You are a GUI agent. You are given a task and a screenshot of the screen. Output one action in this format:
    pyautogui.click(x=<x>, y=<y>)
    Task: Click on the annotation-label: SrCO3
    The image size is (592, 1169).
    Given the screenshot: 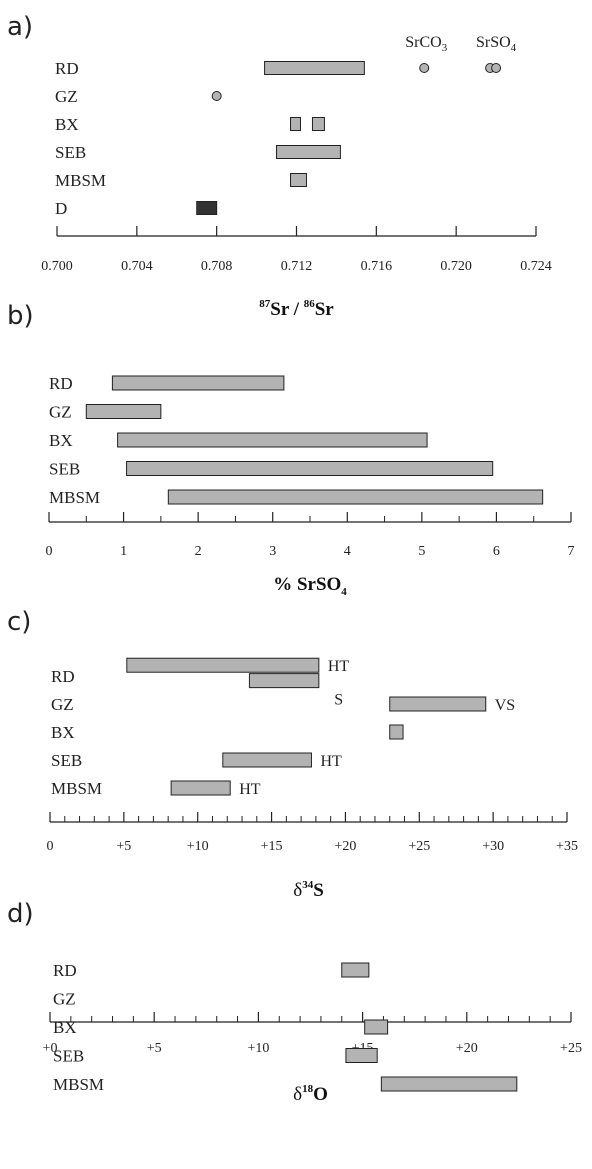 What is the action you would take?
    pyautogui.click(x=426, y=44)
    